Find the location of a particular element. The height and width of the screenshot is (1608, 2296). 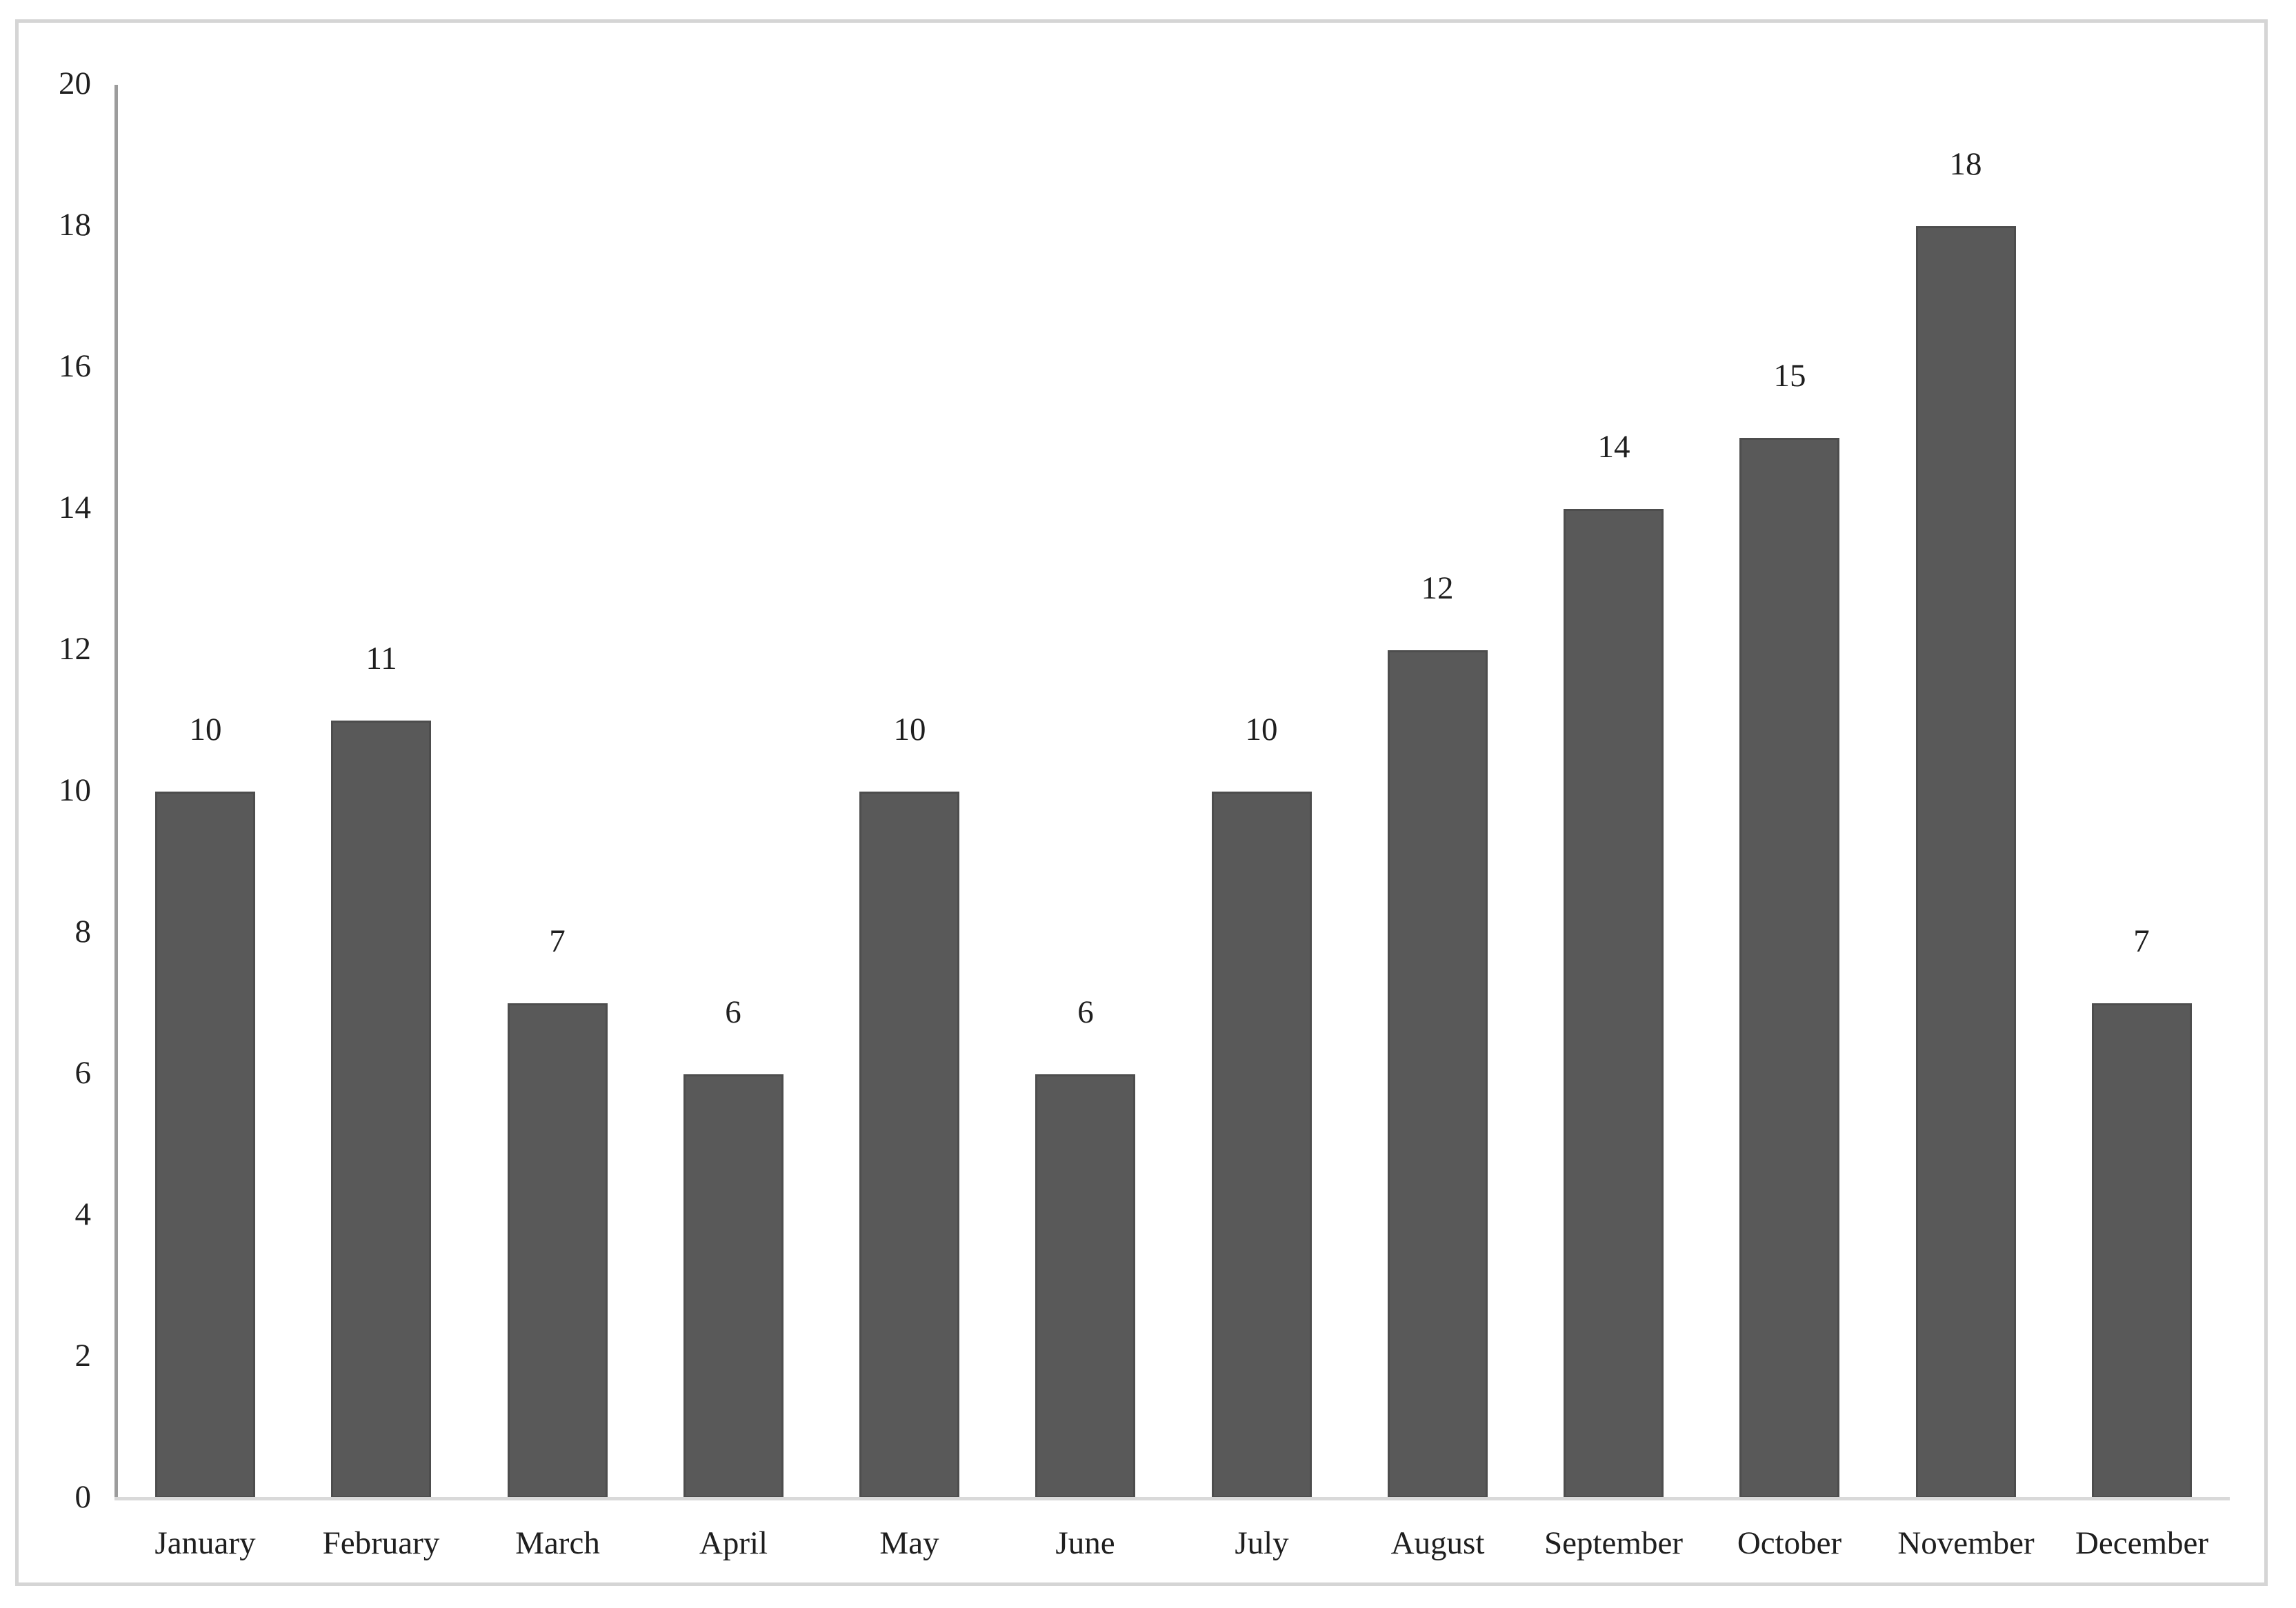

x-axis-label-january: January is located at coordinates (205, 1543).